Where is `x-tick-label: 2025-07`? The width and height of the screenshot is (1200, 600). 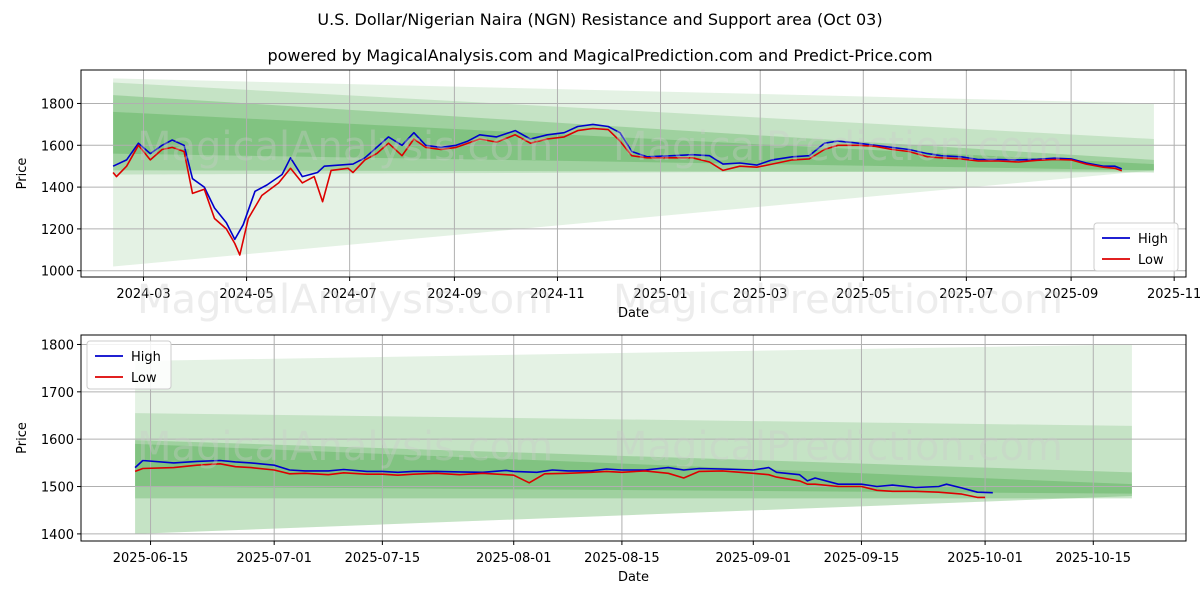
x-tick-label: 2025-07 is located at coordinates (966, 294).